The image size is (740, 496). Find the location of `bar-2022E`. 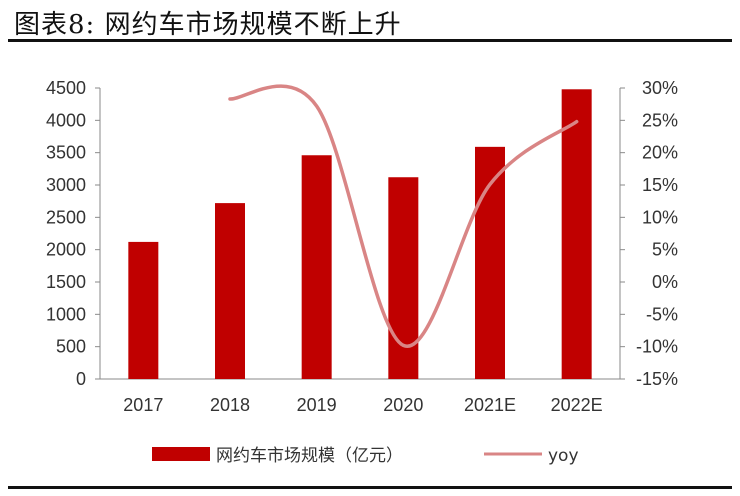

bar-2022E is located at coordinates (576, 234).